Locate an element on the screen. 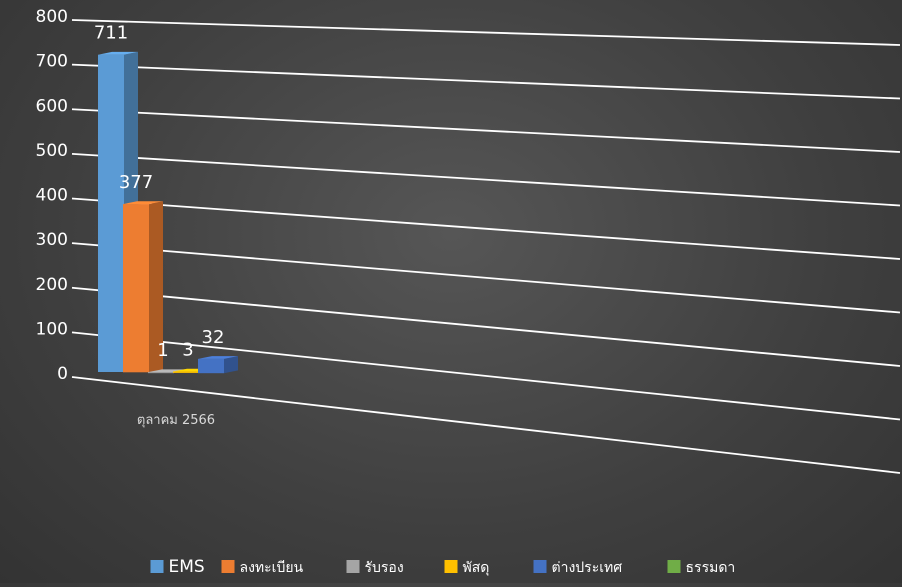  y-tick-label: 300 is located at coordinates (52, 240).